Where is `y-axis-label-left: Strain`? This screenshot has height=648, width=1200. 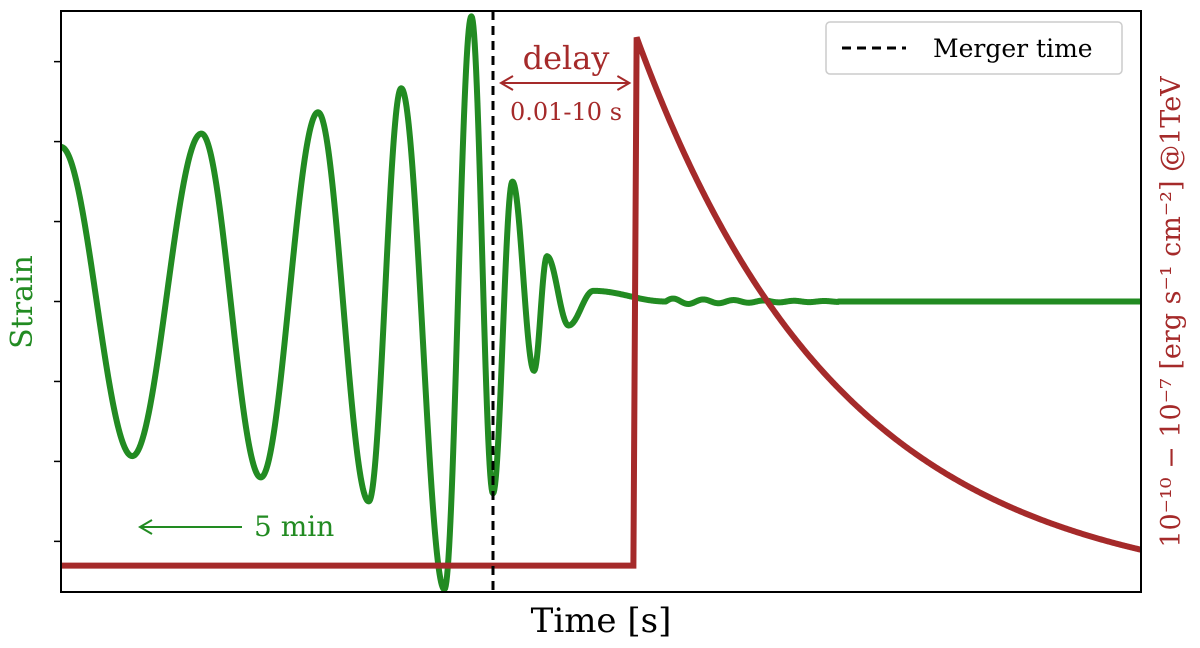
y-axis-label-left: Strain is located at coordinates (22, 302).